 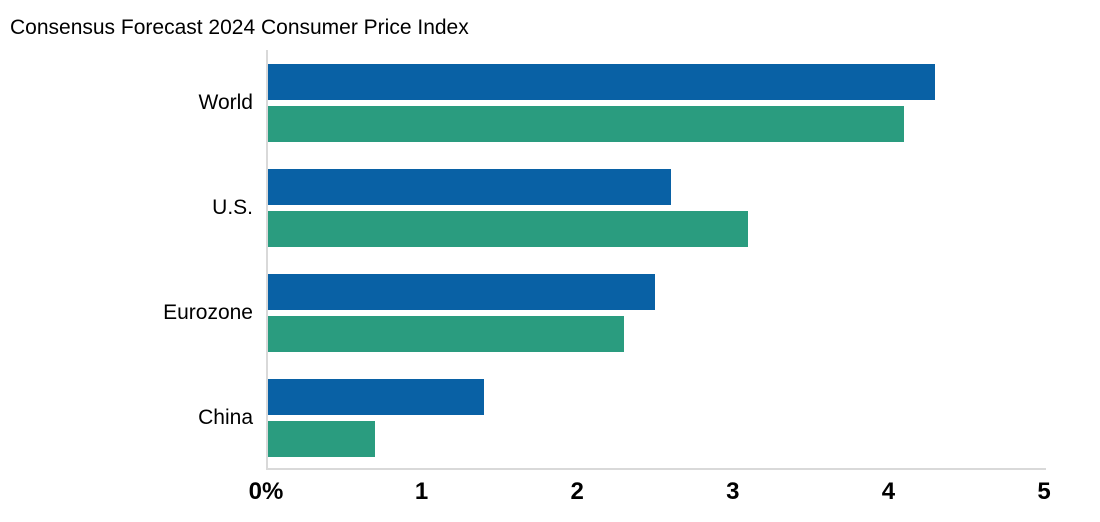 What do you see at coordinates (888, 491) in the screenshot?
I see `x-tick-label: 4` at bounding box center [888, 491].